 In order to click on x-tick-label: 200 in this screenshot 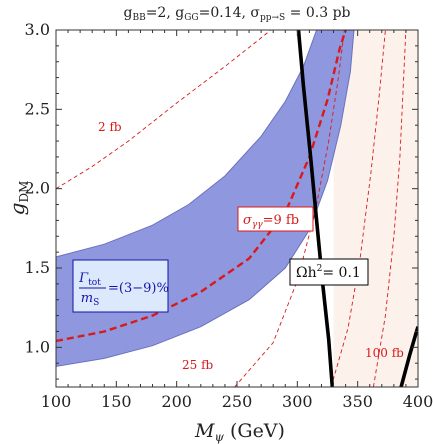, I will do `click(176, 401)`.